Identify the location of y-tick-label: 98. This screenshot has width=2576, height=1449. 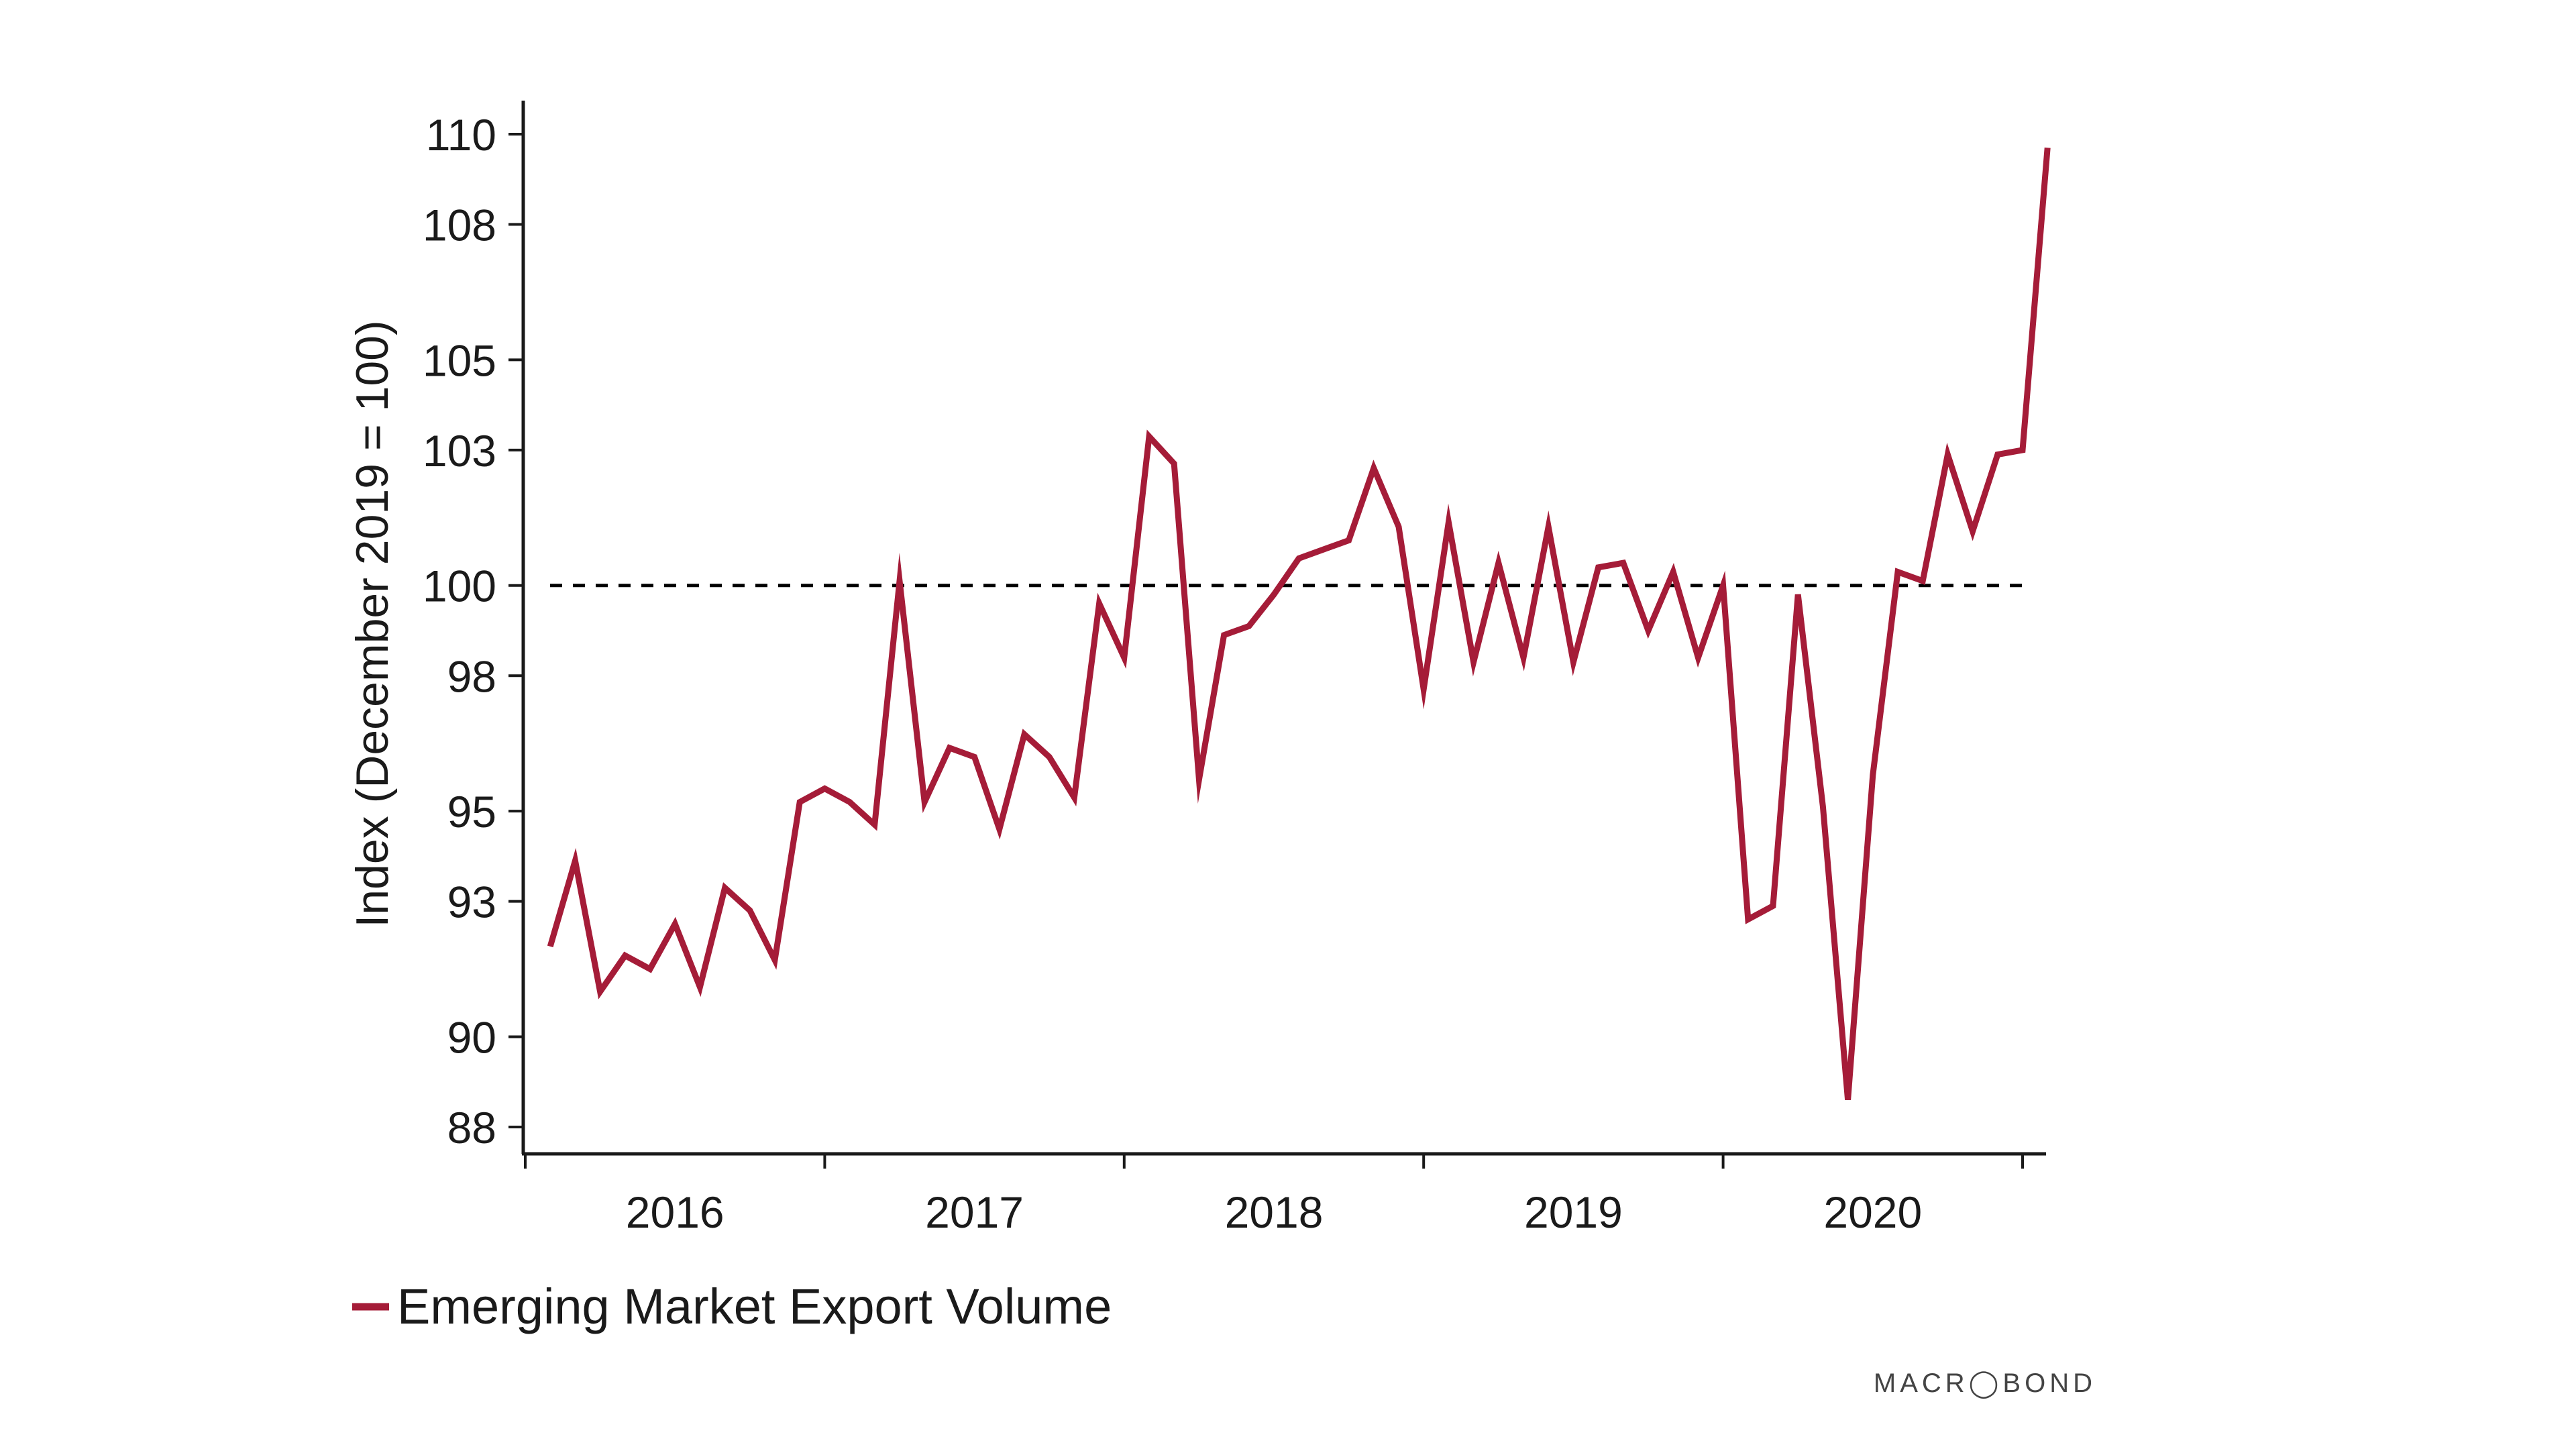
(471, 676).